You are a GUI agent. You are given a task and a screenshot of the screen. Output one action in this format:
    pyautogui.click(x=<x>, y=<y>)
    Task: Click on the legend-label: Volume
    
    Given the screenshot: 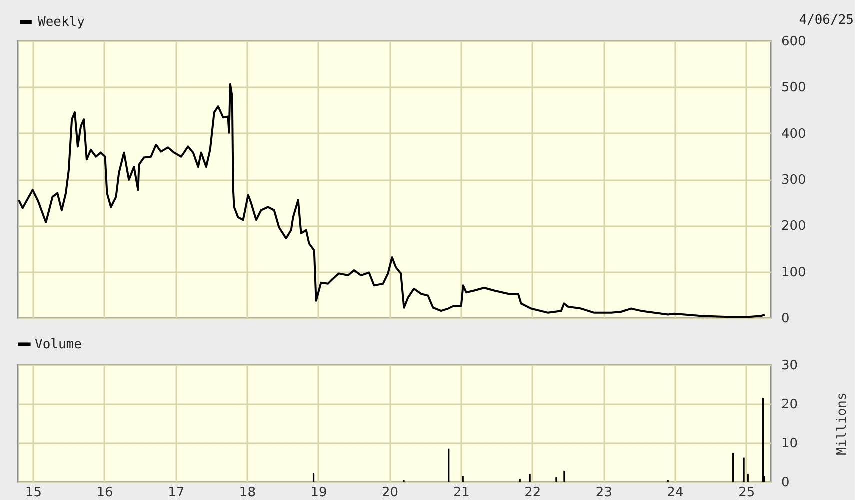 What is the action you would take?
    pyautogui.click(x=58, y=345)
    